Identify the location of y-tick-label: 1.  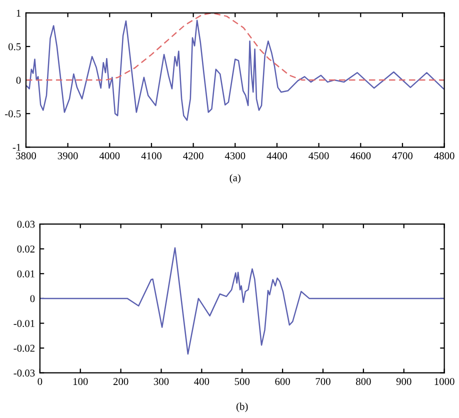
(18, 13).